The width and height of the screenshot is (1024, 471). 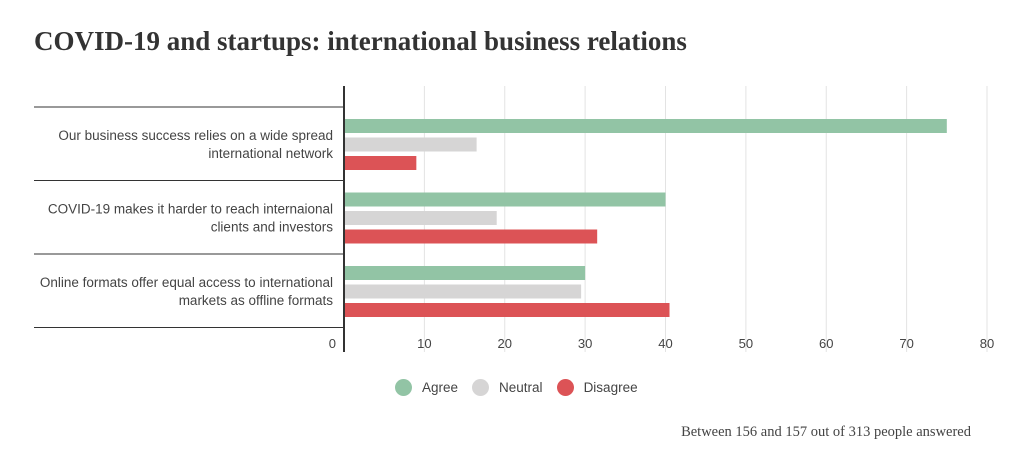 I want to click on x-tick-label: 80, so click(x=987, y=343).